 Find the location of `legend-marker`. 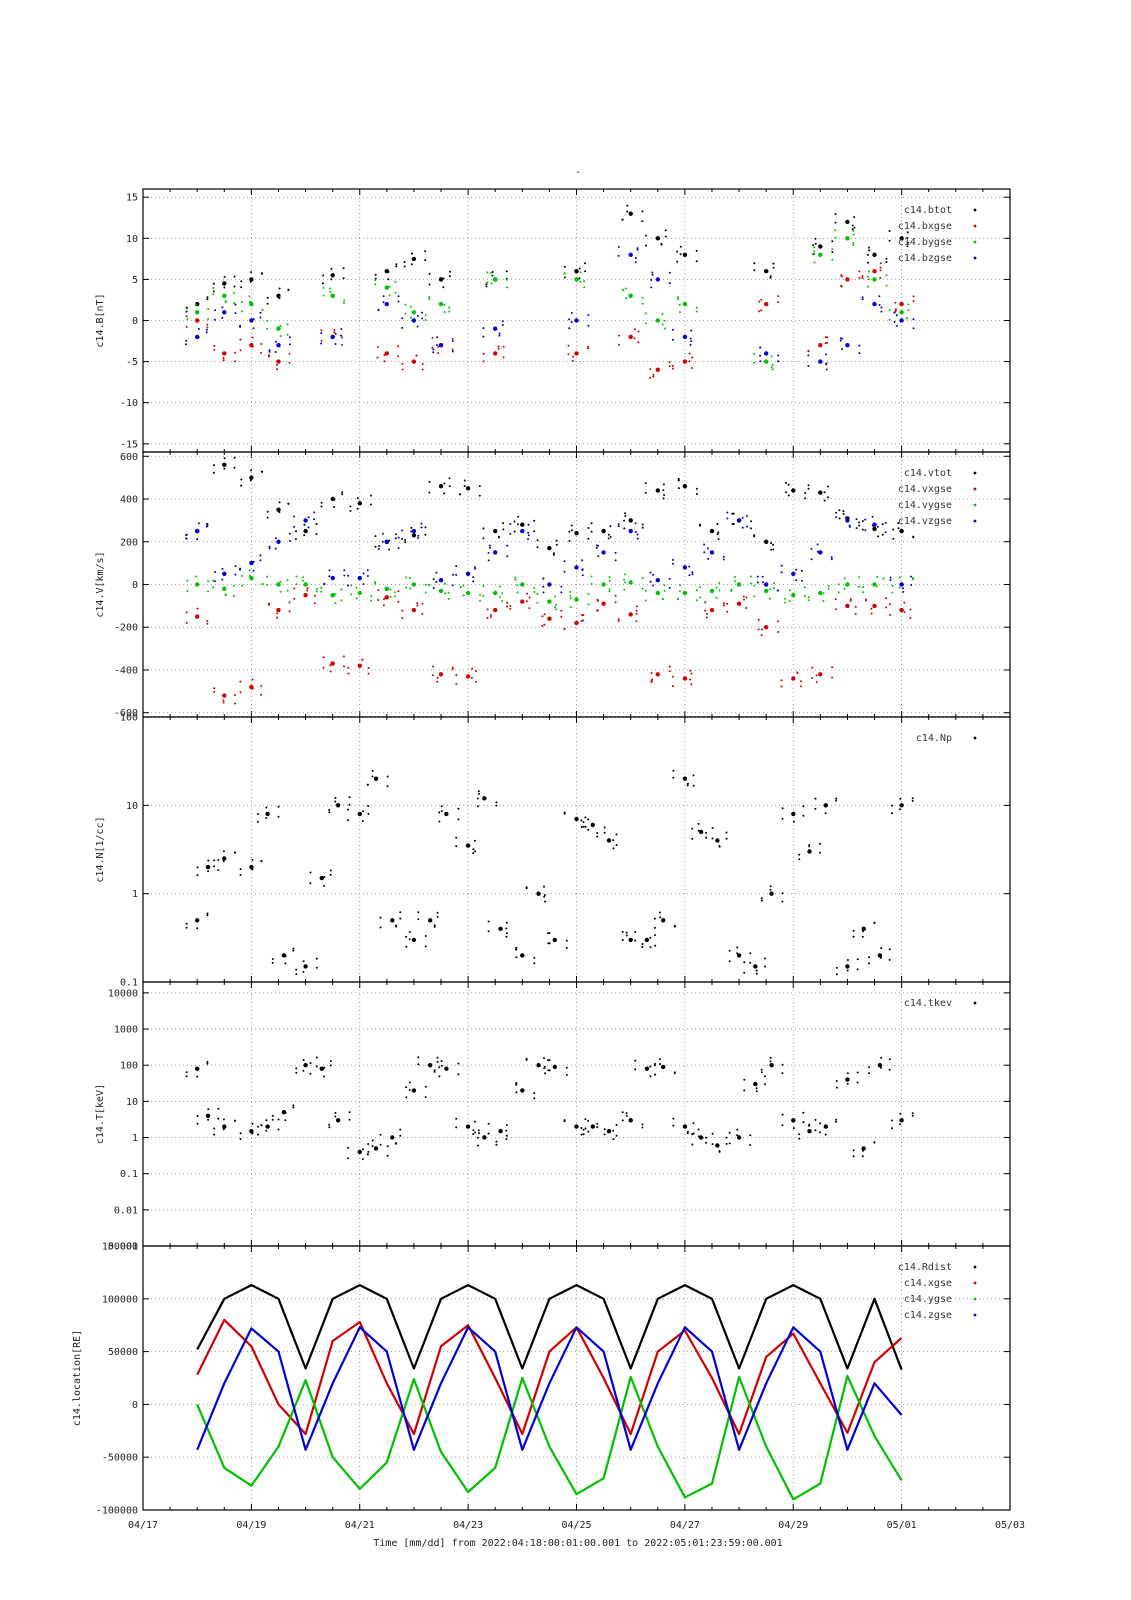

legend-marker is located at coordinates (975, 242).